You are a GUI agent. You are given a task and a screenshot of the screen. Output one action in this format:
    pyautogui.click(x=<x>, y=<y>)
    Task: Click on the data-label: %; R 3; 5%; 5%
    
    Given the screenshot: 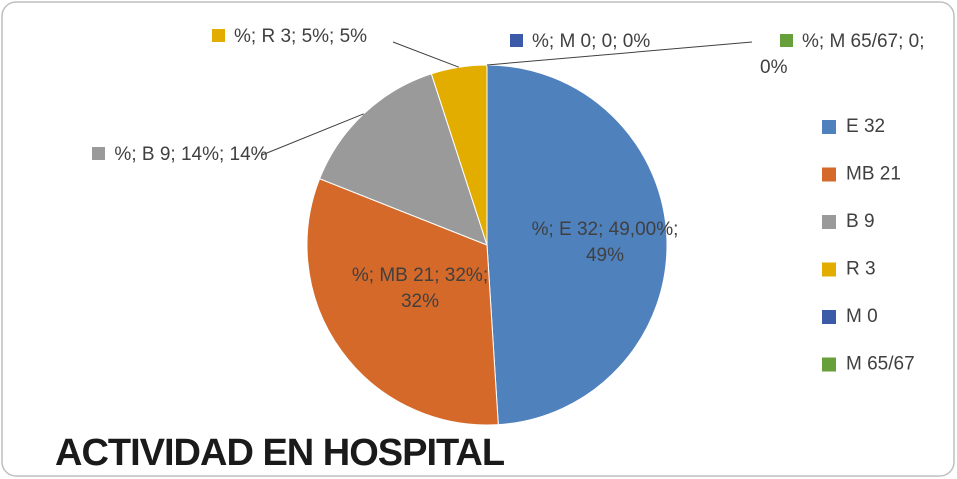 What is the action you would take?
    pyautogui.click(x=297, y=37)
    